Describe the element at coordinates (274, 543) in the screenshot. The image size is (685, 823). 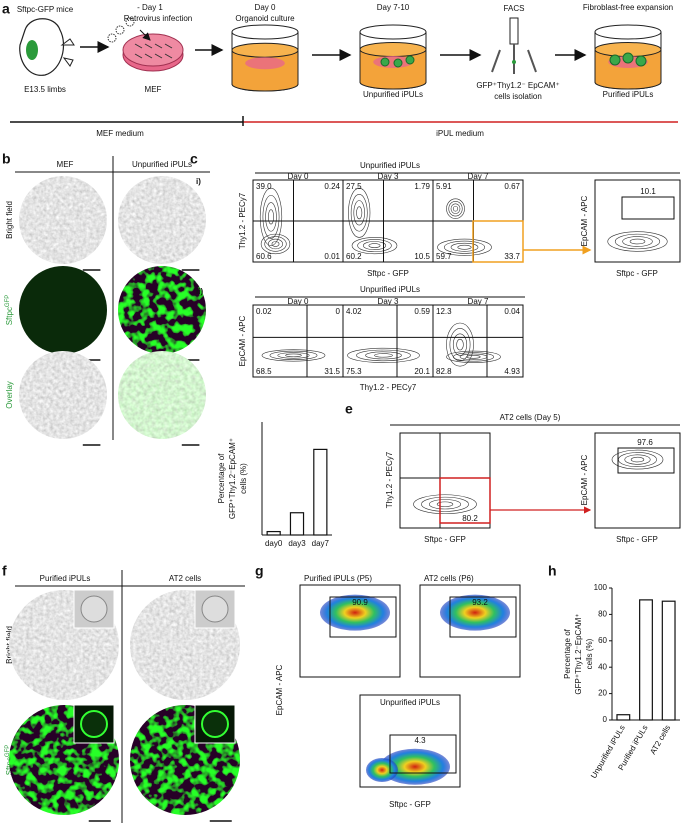
I see `x-tick-label: day0` at that location.